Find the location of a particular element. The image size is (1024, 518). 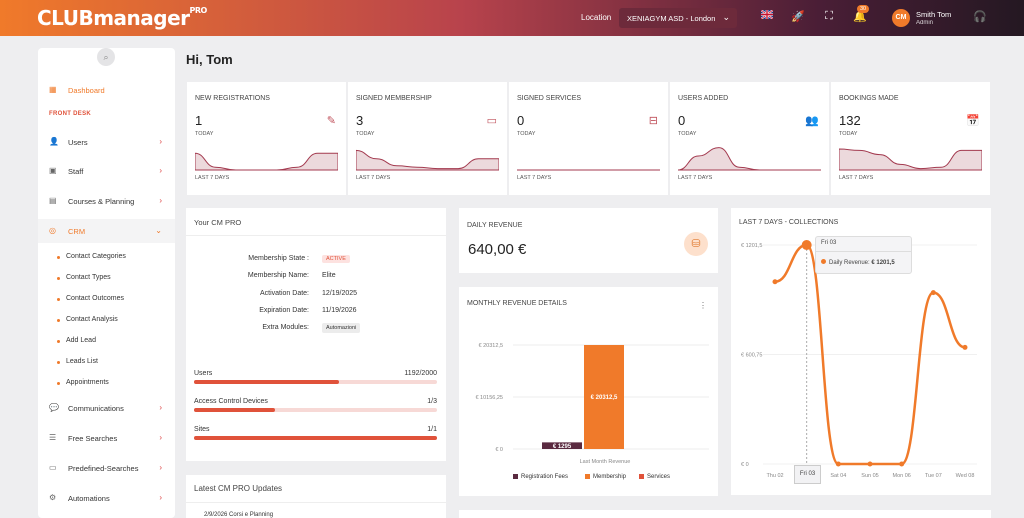

calendar-clock-icon: 📅 is located at coordinates (973, 121).